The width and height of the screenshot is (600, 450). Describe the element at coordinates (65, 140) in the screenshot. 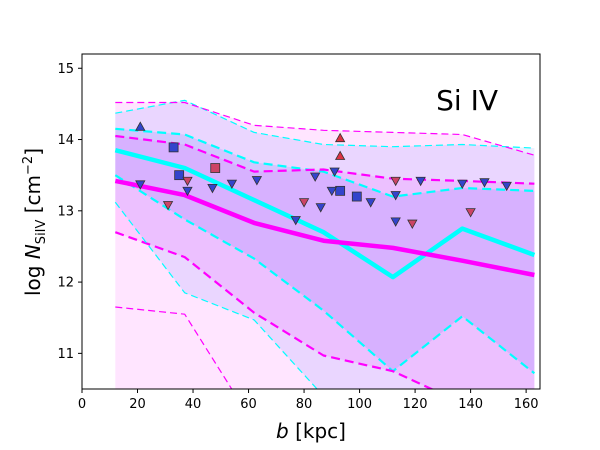

I see `y-tick-label-3: 14` at that location.